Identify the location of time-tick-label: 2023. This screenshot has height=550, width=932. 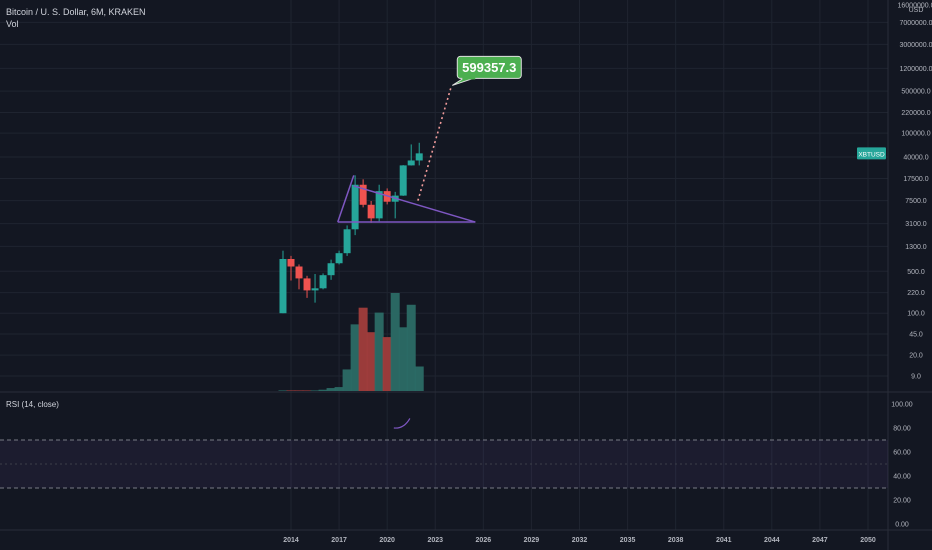
(435, 540).